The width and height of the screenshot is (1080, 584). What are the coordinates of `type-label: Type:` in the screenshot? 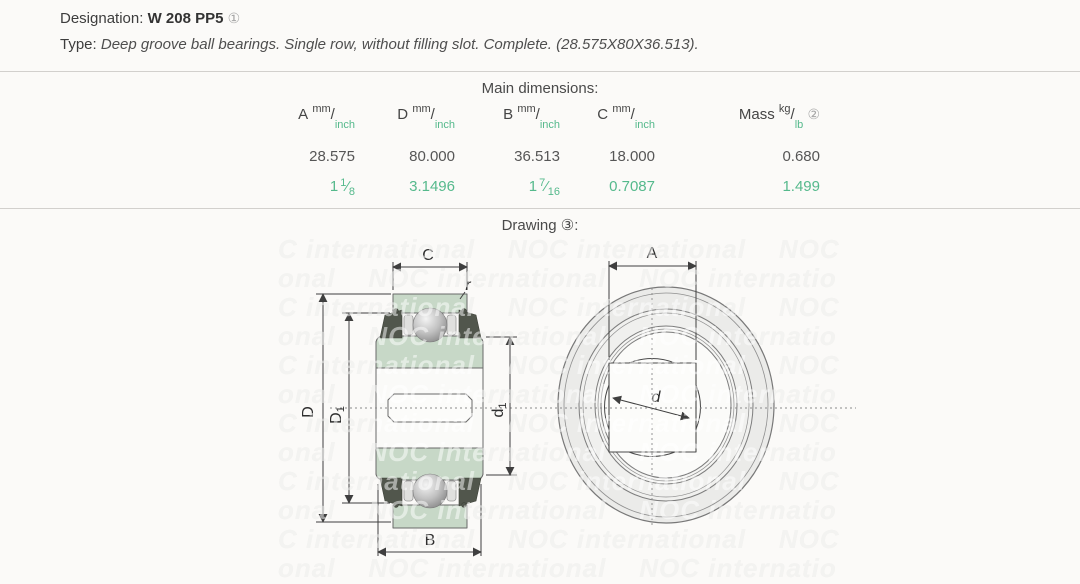 It's located at (78, 44).